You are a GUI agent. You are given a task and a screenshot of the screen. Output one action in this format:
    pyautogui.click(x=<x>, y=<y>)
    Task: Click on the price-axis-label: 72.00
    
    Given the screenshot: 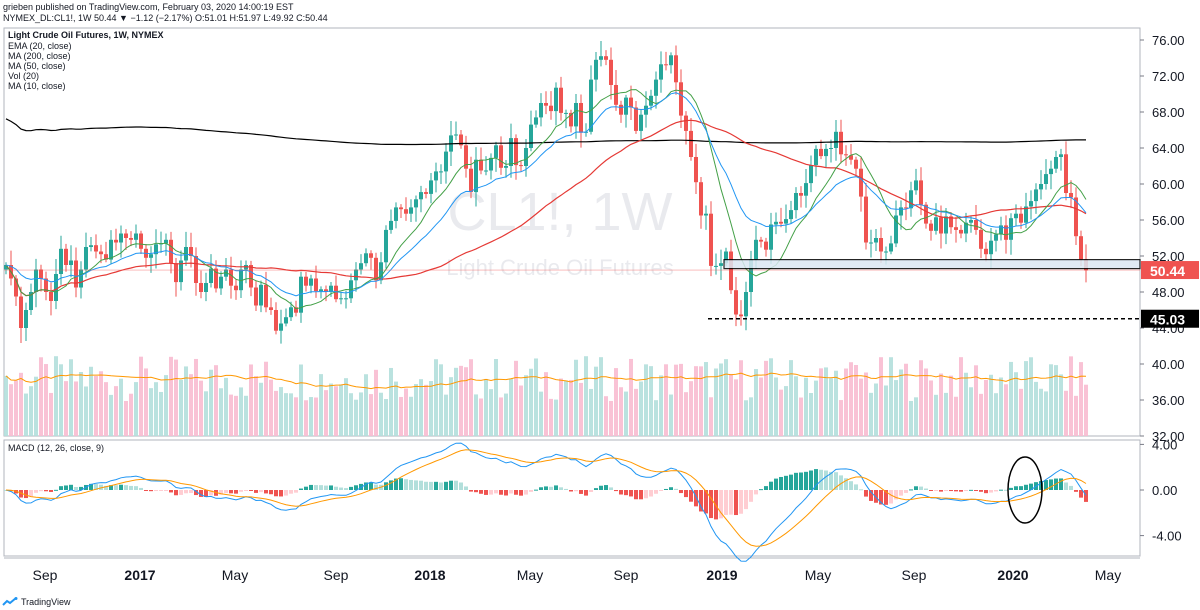 What is the action you would take?
    pyautogui.click(x=1168, y=76)
    